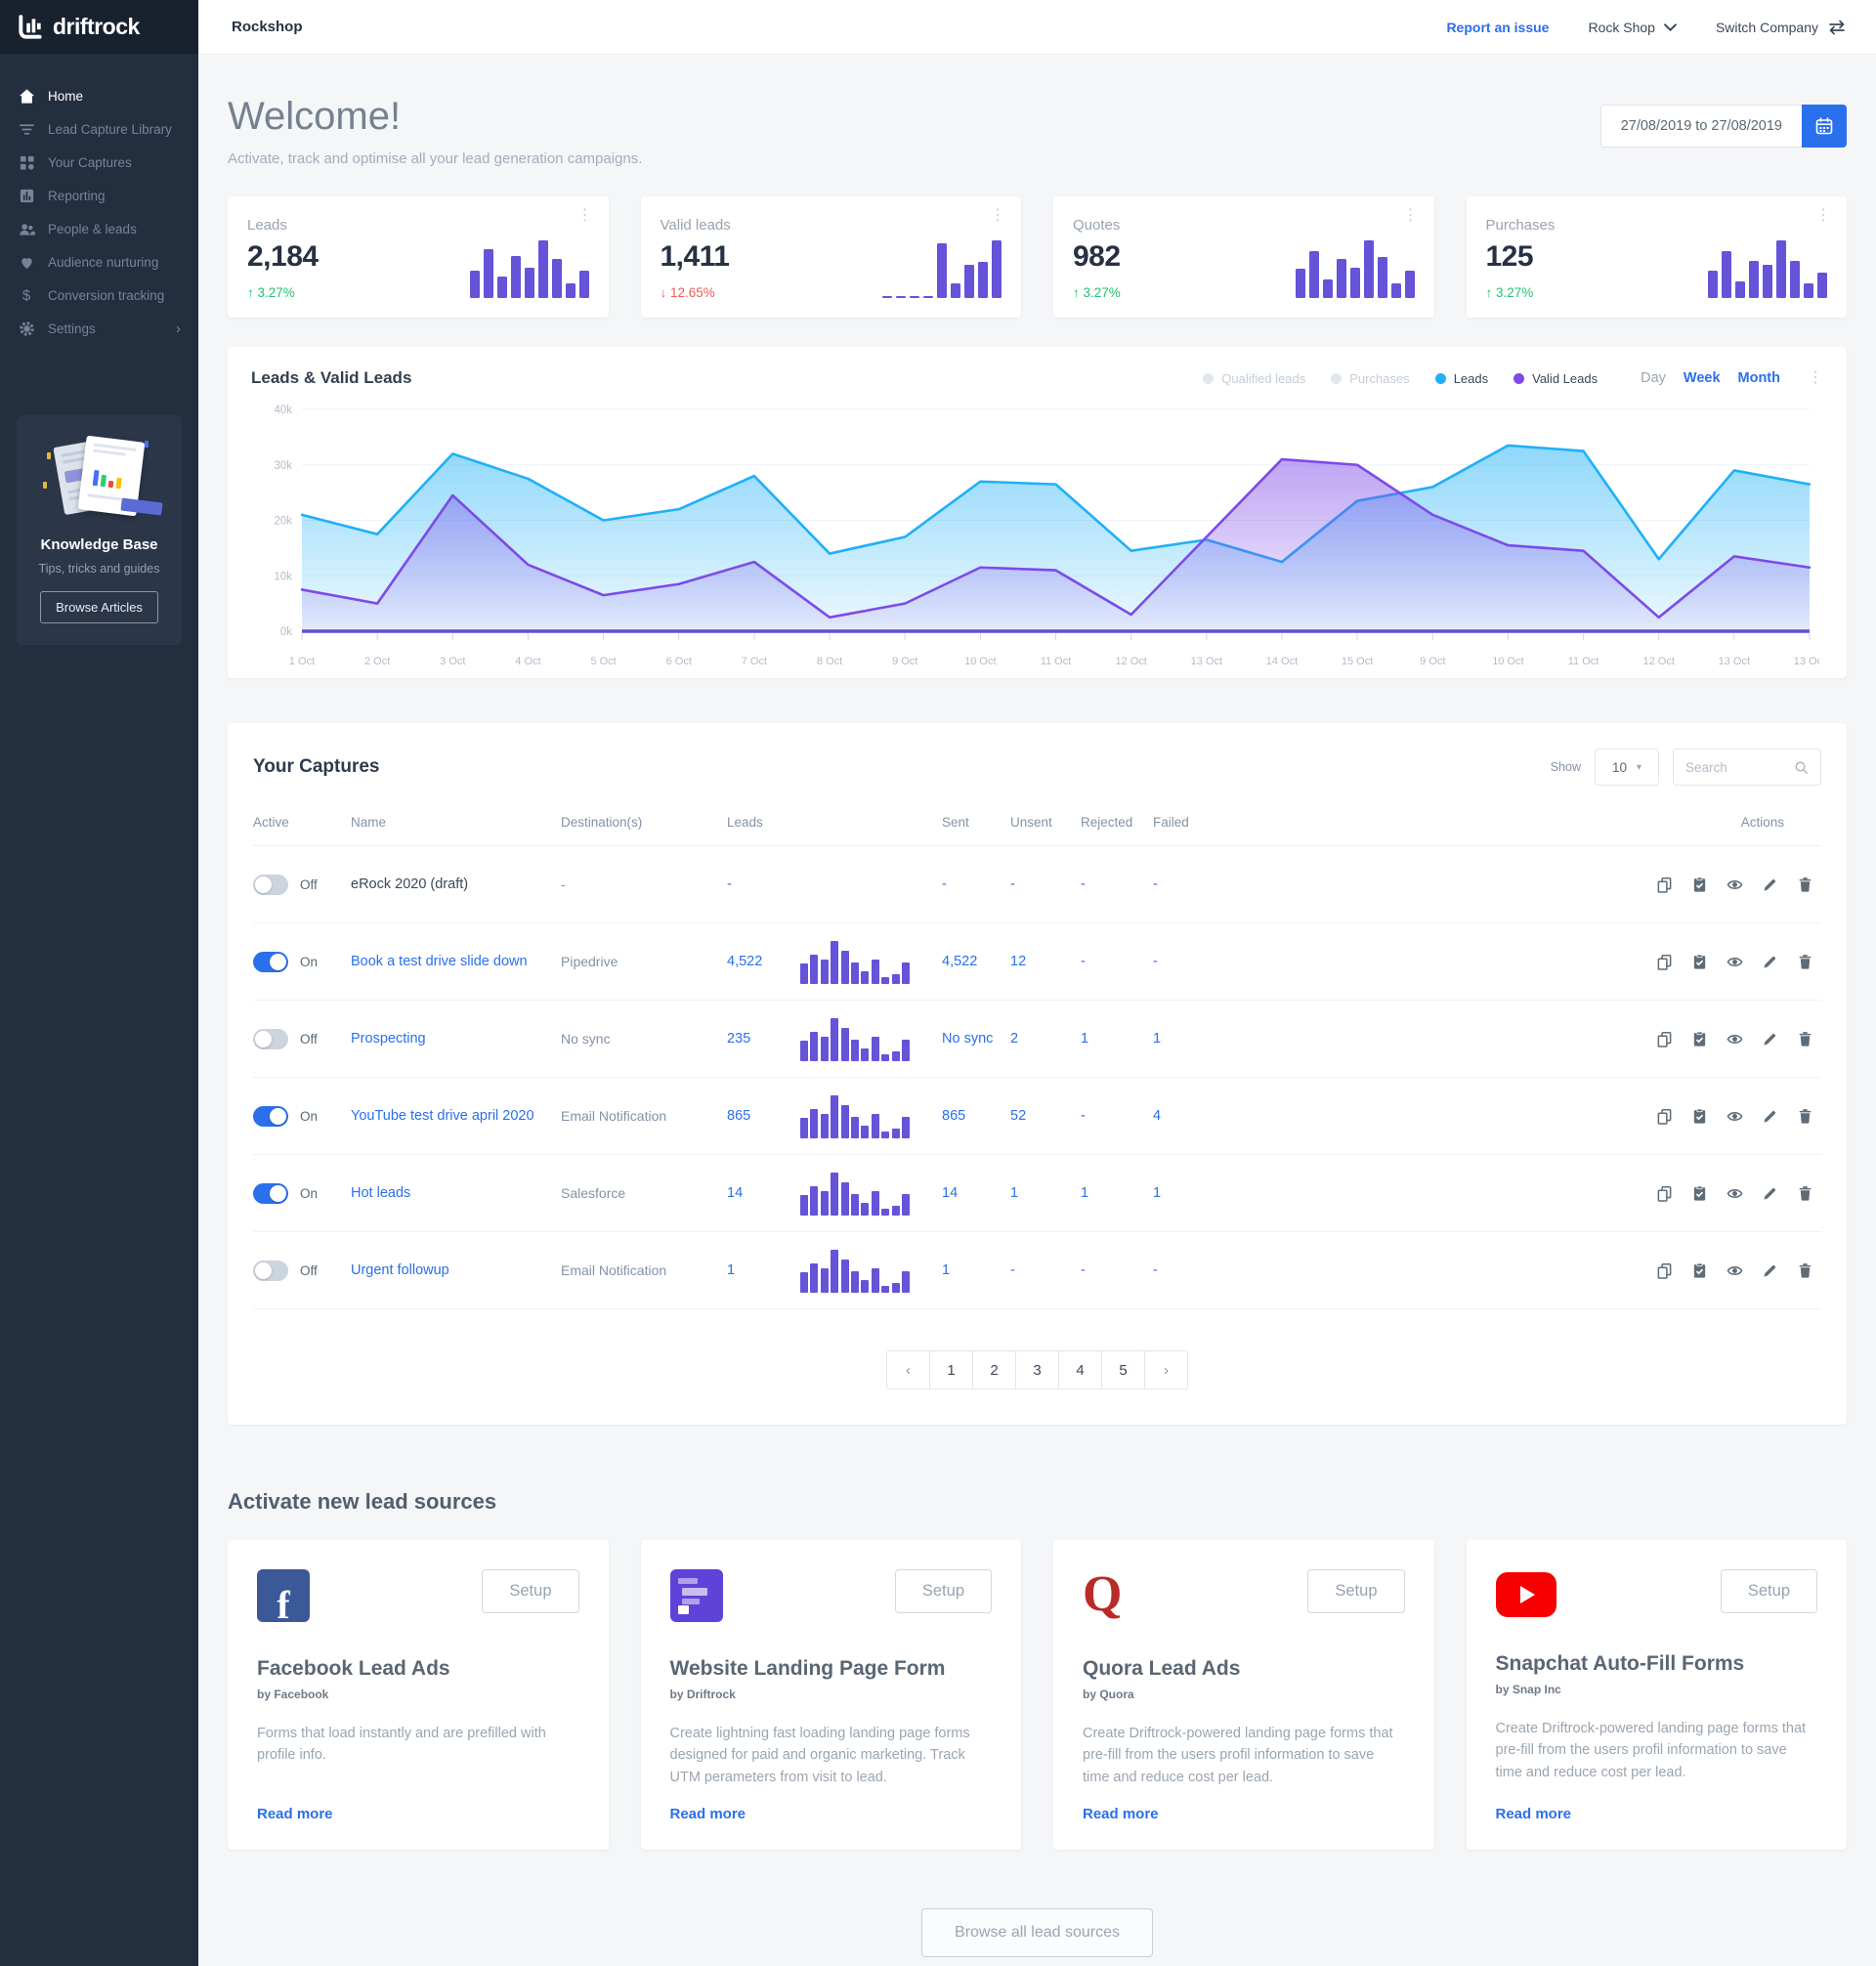 The height and width of the screenshot is (1966, 1876). Describe the element at coordinates (1627, 767) in the screenshot. I see `page-size-select: 10 ▾` at that location.